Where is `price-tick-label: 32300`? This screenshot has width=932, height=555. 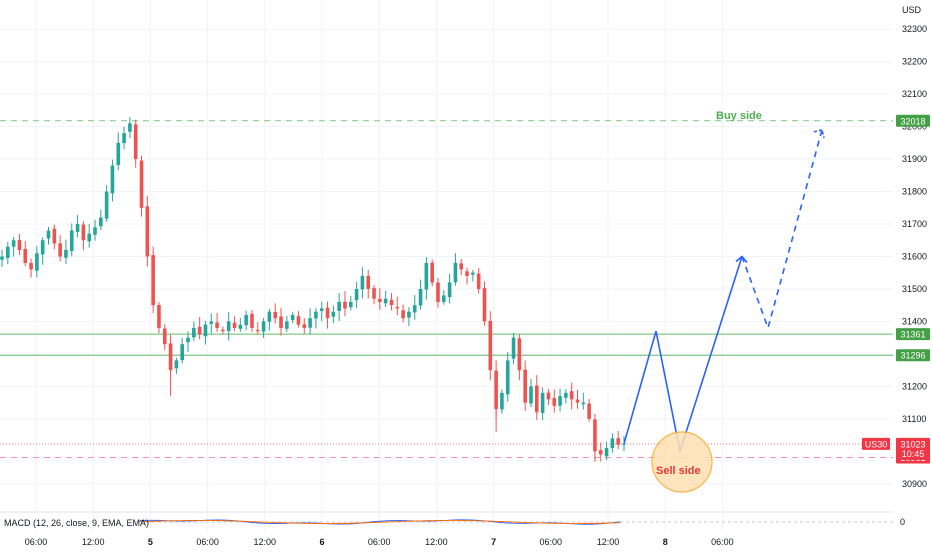
price-tick-label: 32300 is located at coordinates (914, 29).